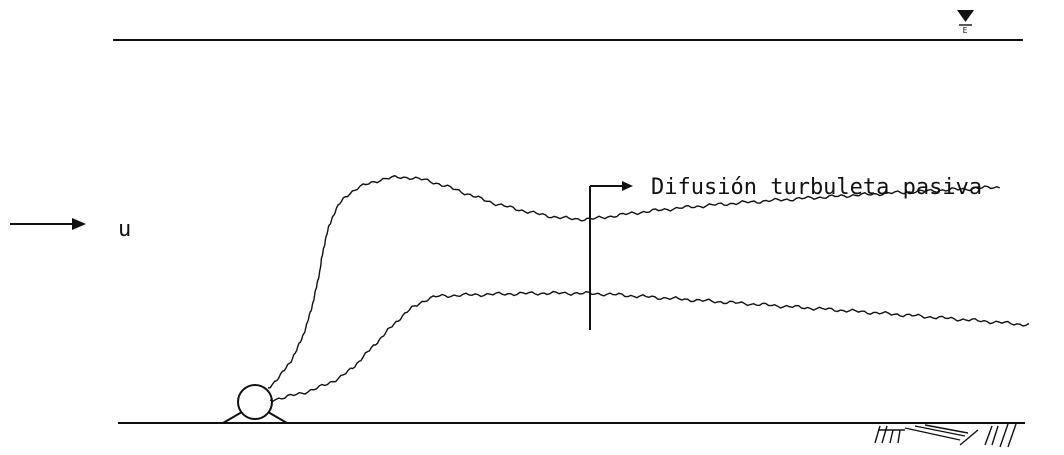 This screenshot has width=1064, height=455. Describe the element at coordinates (79, 224) in the screenshot. I see `flow-arrowhead` at that location.